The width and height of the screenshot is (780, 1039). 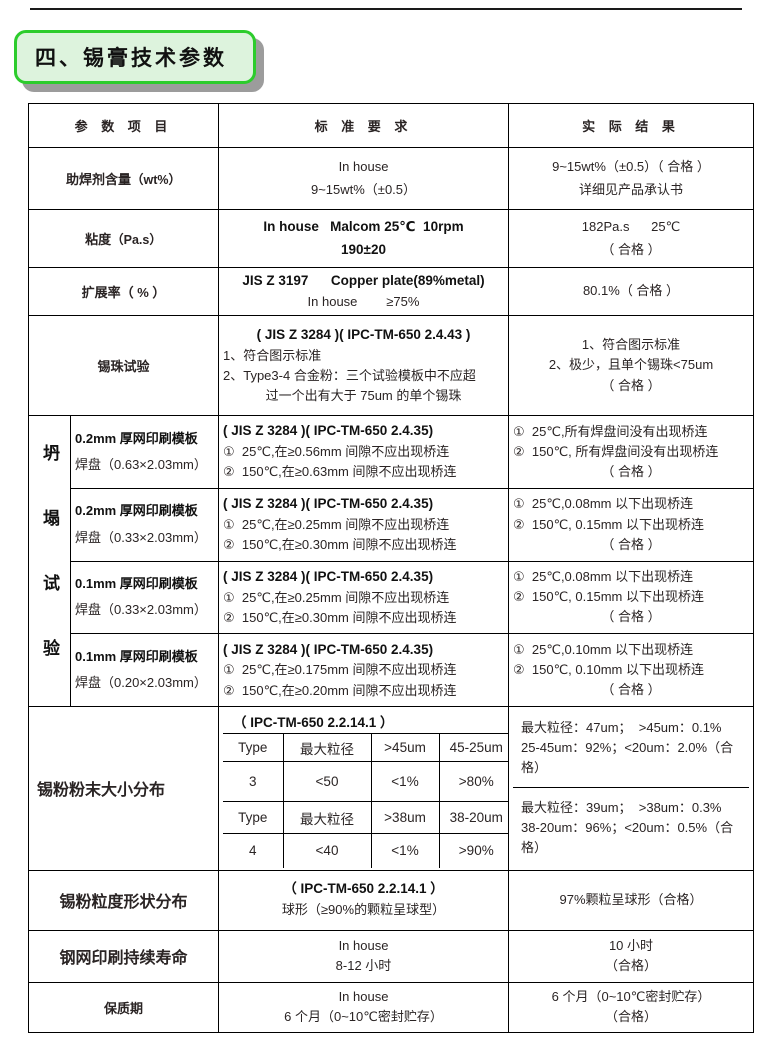 What do you see at coordinates (603, 649) in the screenshot?
I see `res-line: ① 25℃,0.10mm 以下出现桥连` at bounding box center [603, 649].